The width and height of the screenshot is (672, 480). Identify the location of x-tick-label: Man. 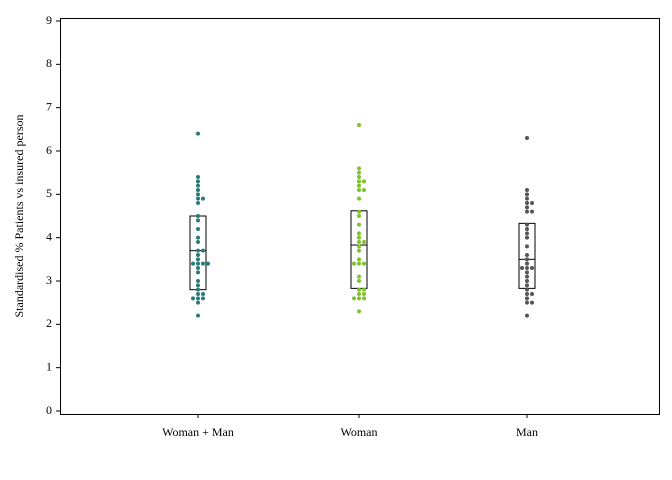
(527, 432).